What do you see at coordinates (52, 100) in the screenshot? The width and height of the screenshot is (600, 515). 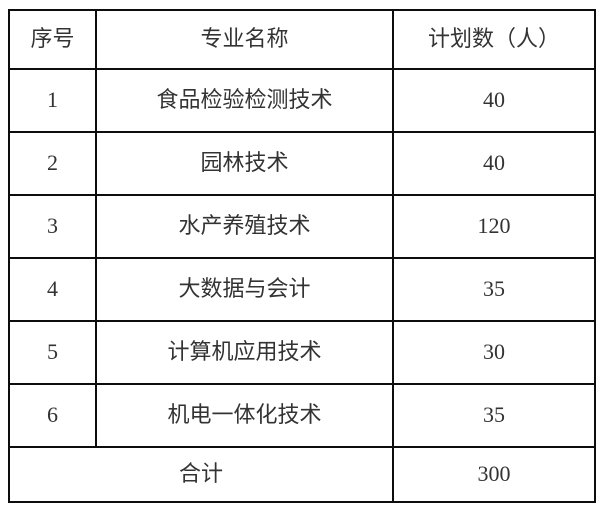 I see `cell-serial-number: 1` at bounding box center [52, 100].